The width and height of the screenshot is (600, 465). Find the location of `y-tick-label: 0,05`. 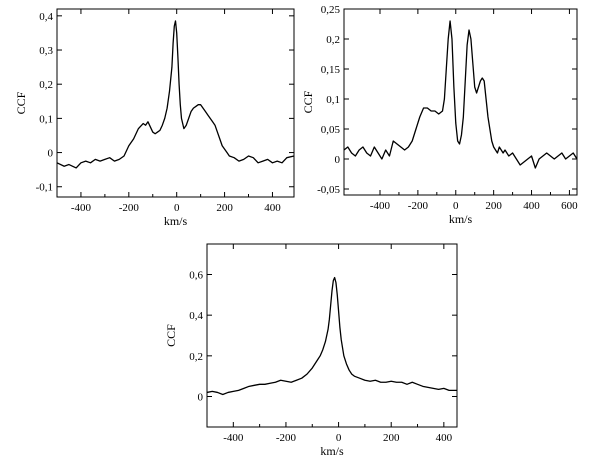

y-tick-label: 0,05 is located at coordinates (331, 130).